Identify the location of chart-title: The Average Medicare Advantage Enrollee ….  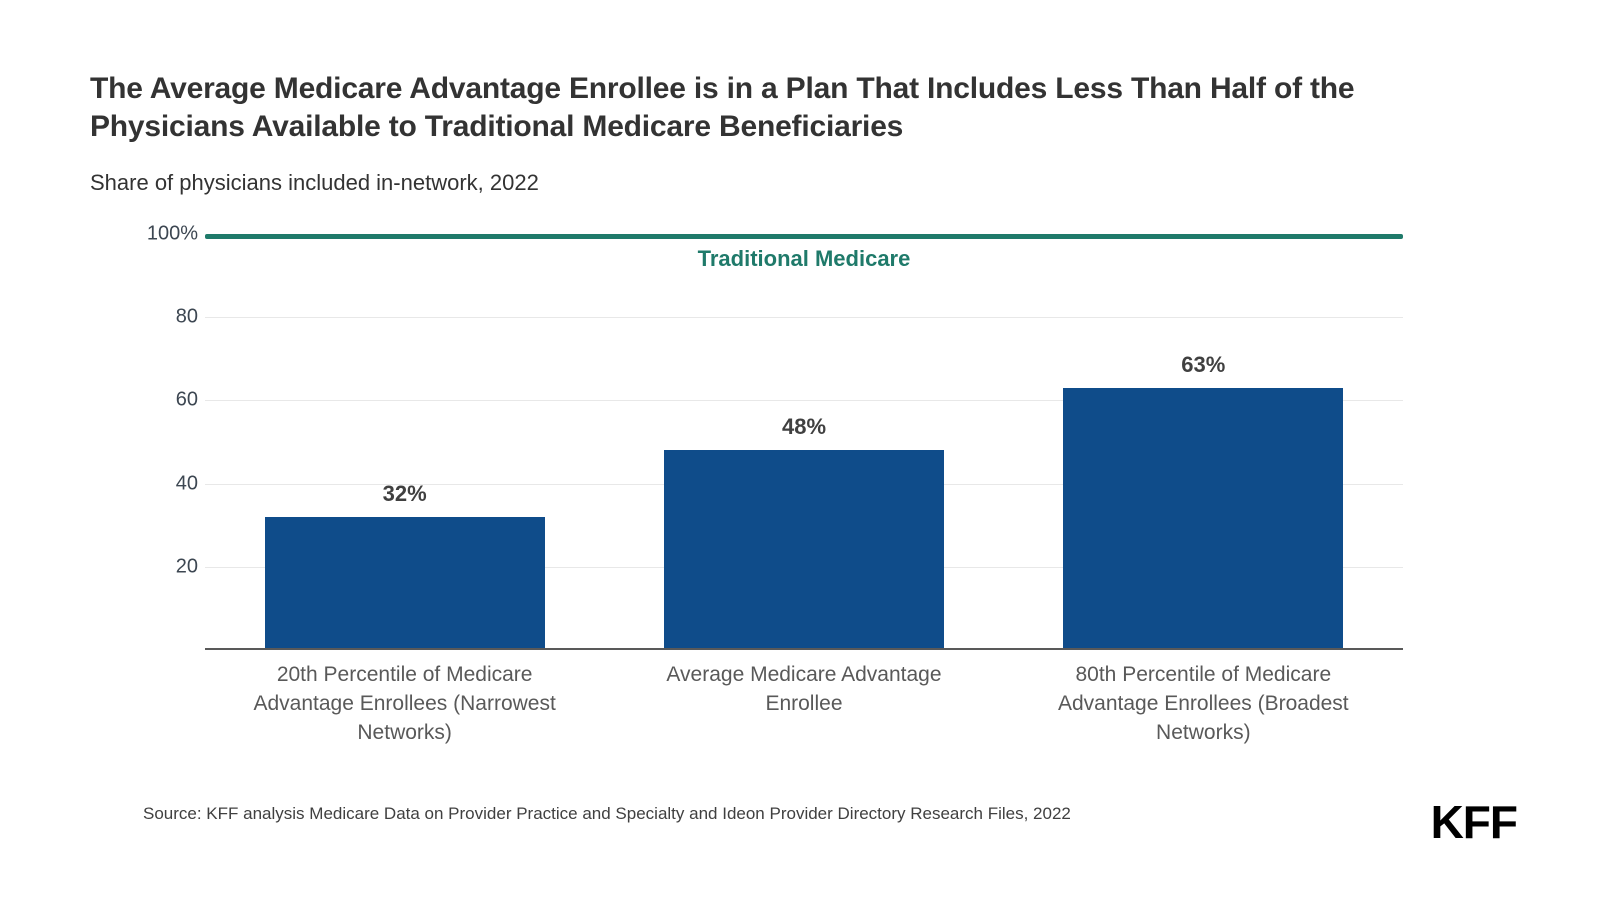
(722, 107).